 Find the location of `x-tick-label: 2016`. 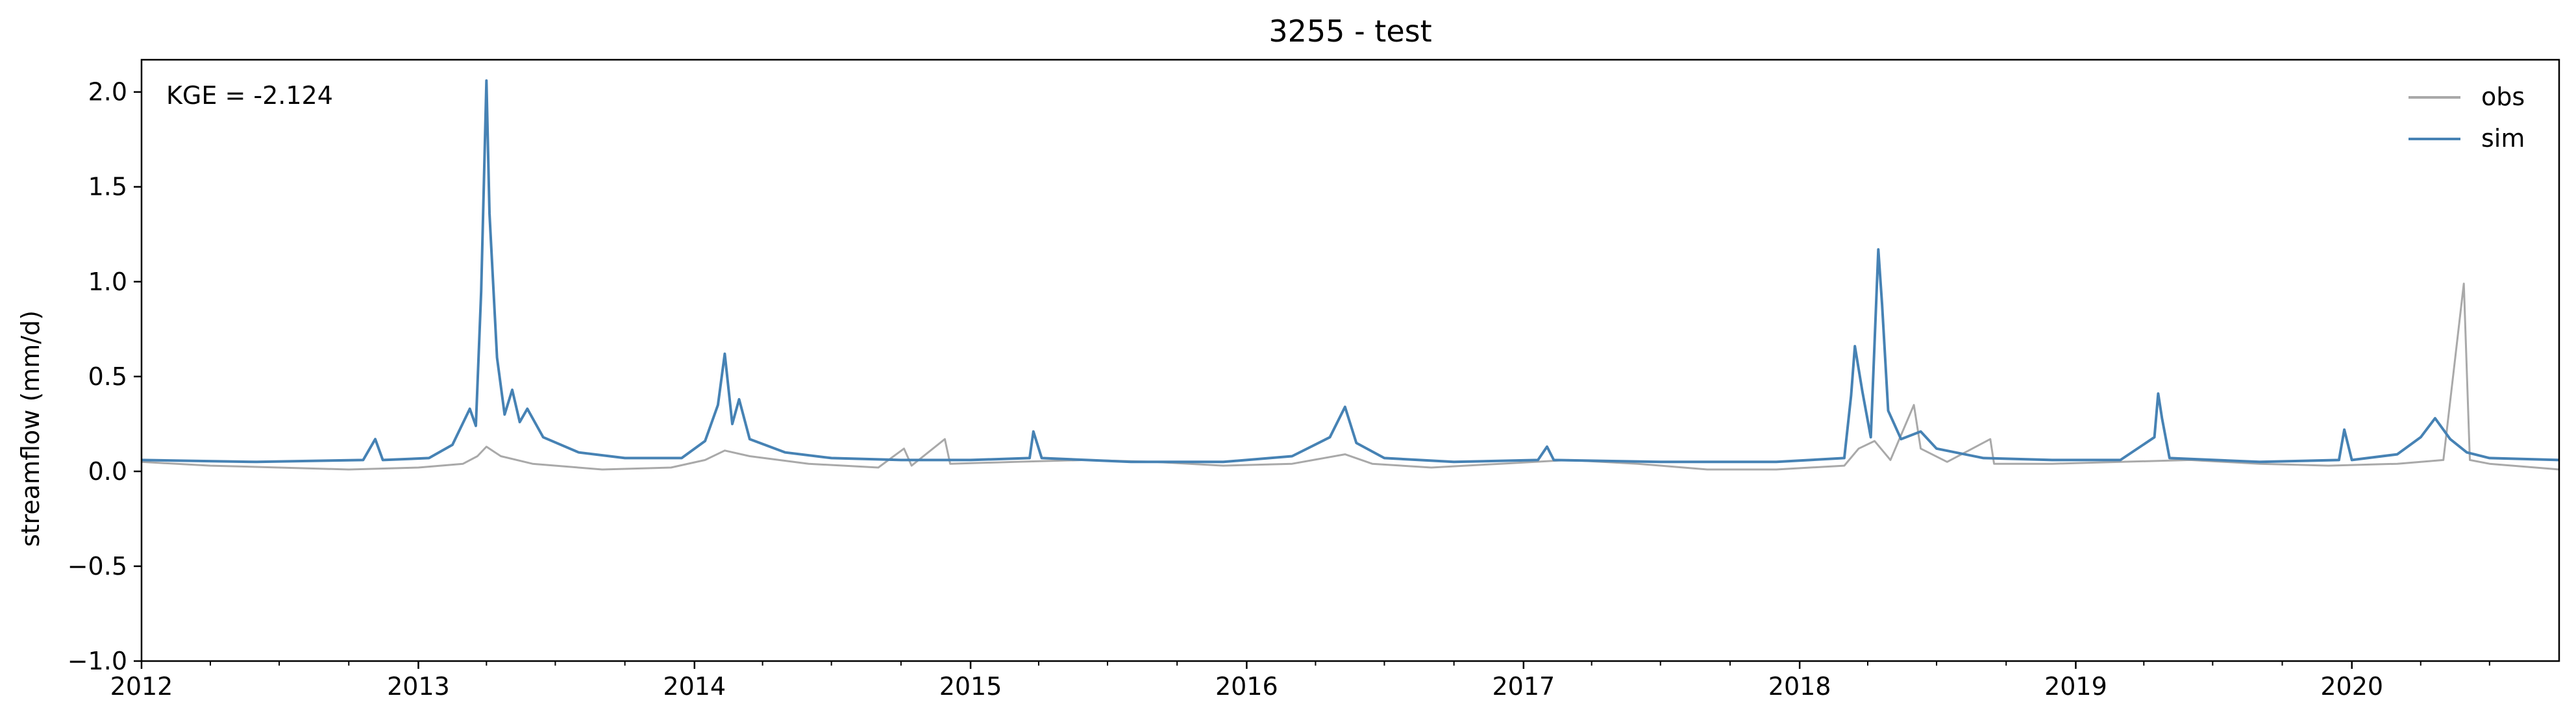

x-tick-label: 2016 is located at coordinates (1246, 686).